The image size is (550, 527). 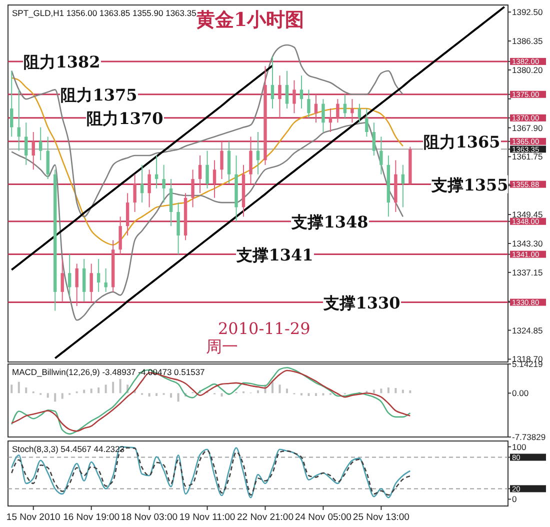 What do you see at coordinates (104, 13) in the screenshot?
I see `chart-subtitle: SPT_GLD,H1 1356.00 1363.85 1355.90 1363.35` at bounding box center [104, 13].